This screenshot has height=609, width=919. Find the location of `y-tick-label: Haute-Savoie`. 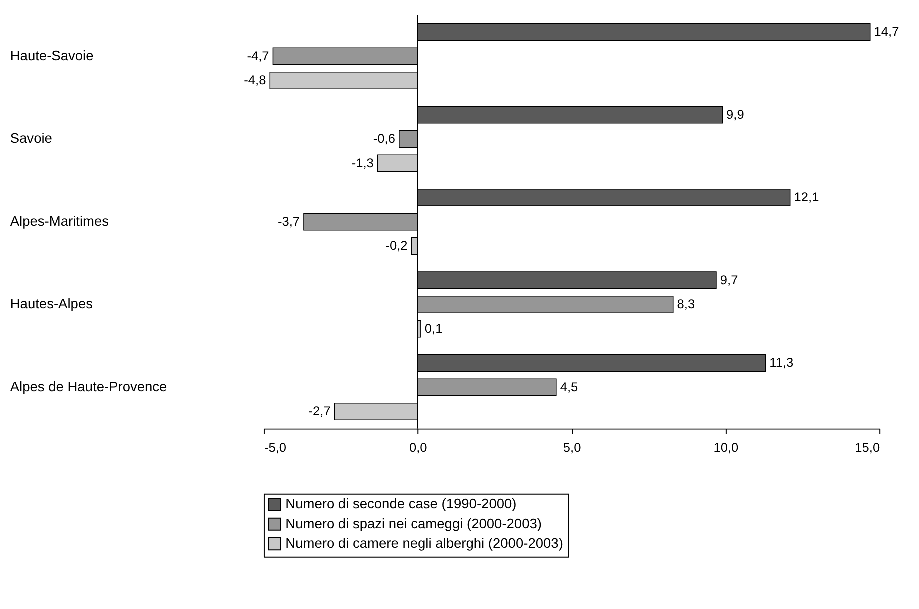

y-tick-label: Haute-Savoie is located at coordinates (52, 56).